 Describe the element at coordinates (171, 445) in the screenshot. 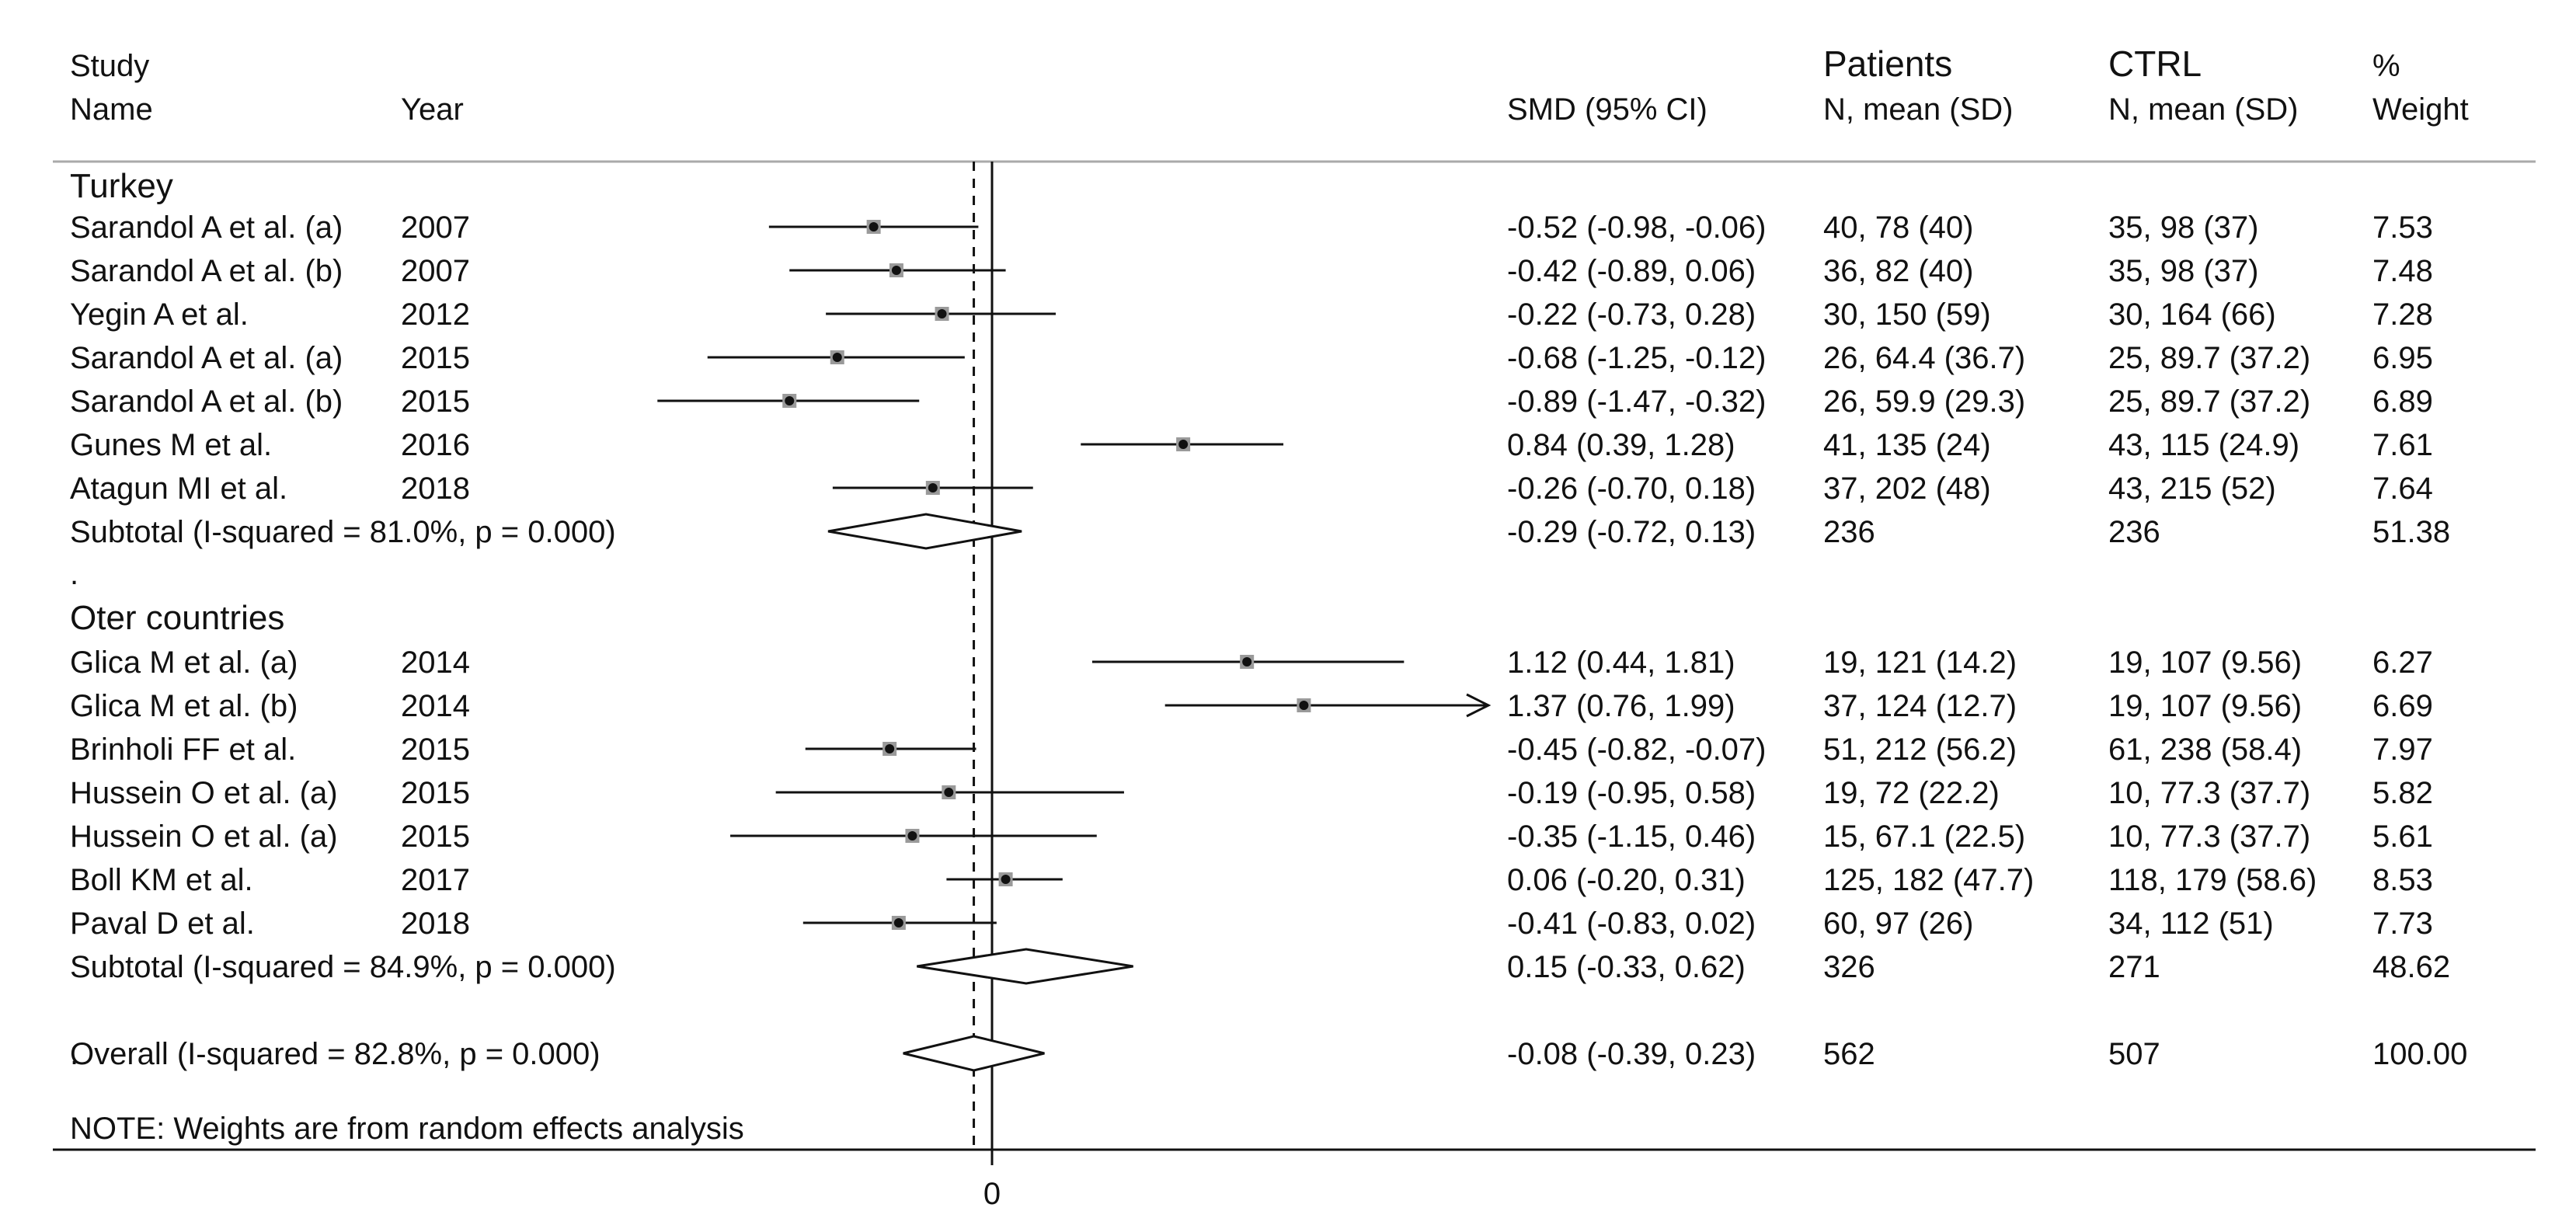

I see `study-name: Gunes M et al.` at that location.